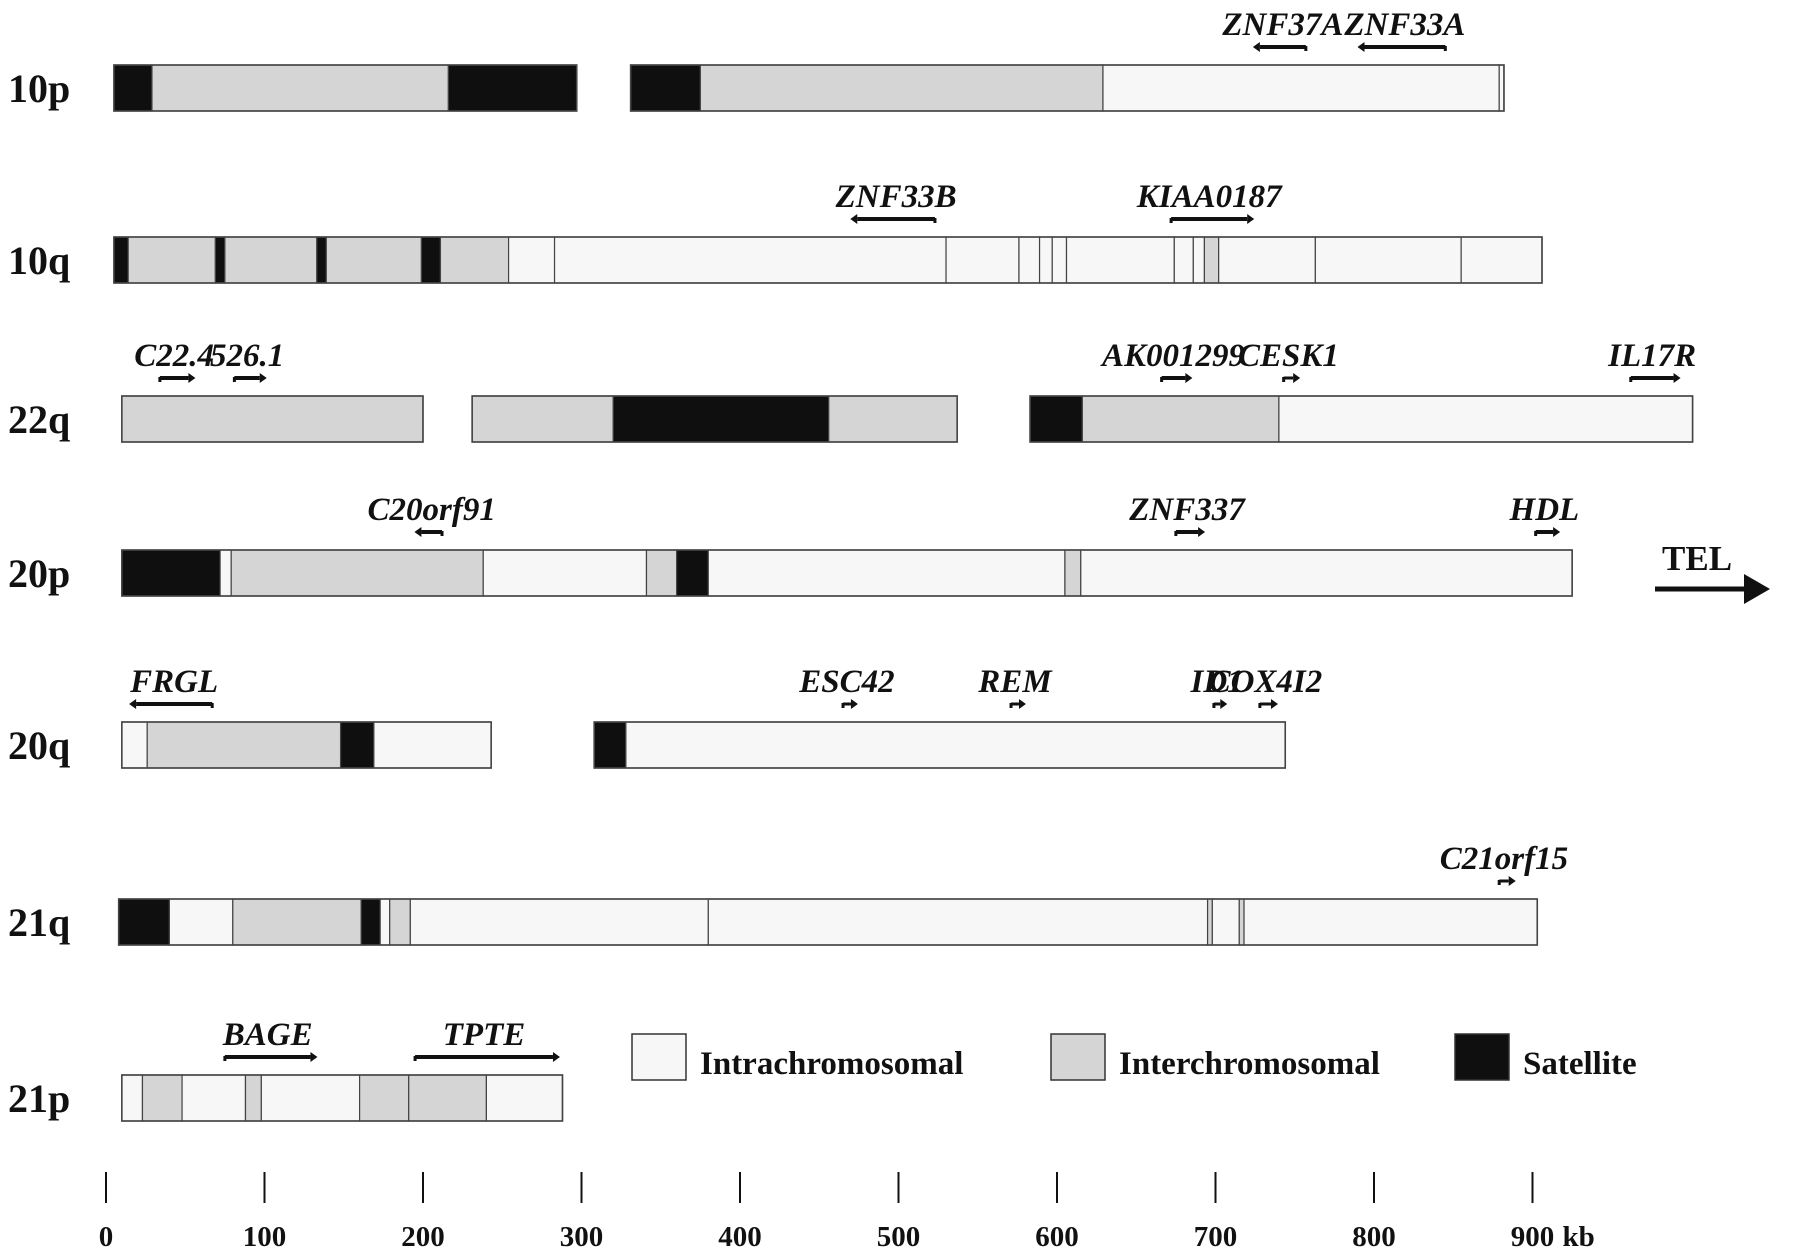 The height and width of the screenshot is (1253, 1800). I want to click on scale-tick-label: 800, so click(1374, 1237).